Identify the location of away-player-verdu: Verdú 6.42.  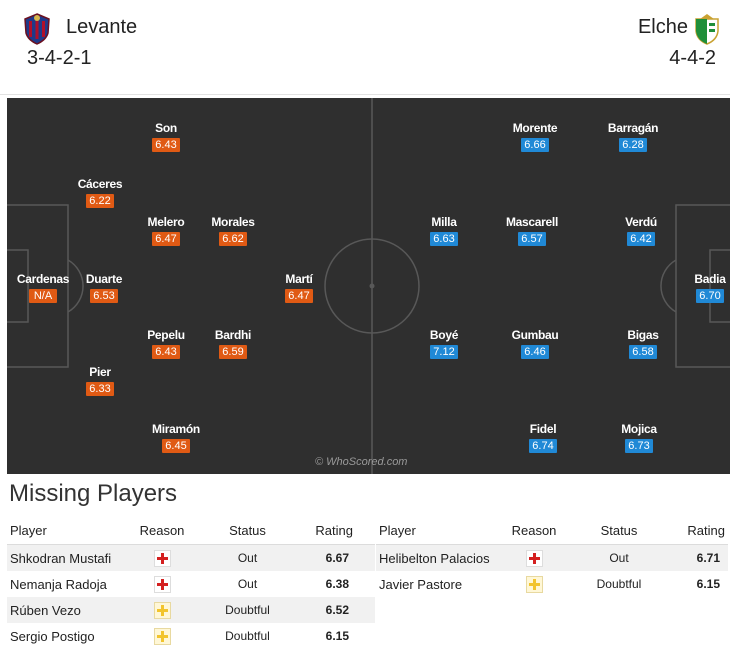
(641, 231).